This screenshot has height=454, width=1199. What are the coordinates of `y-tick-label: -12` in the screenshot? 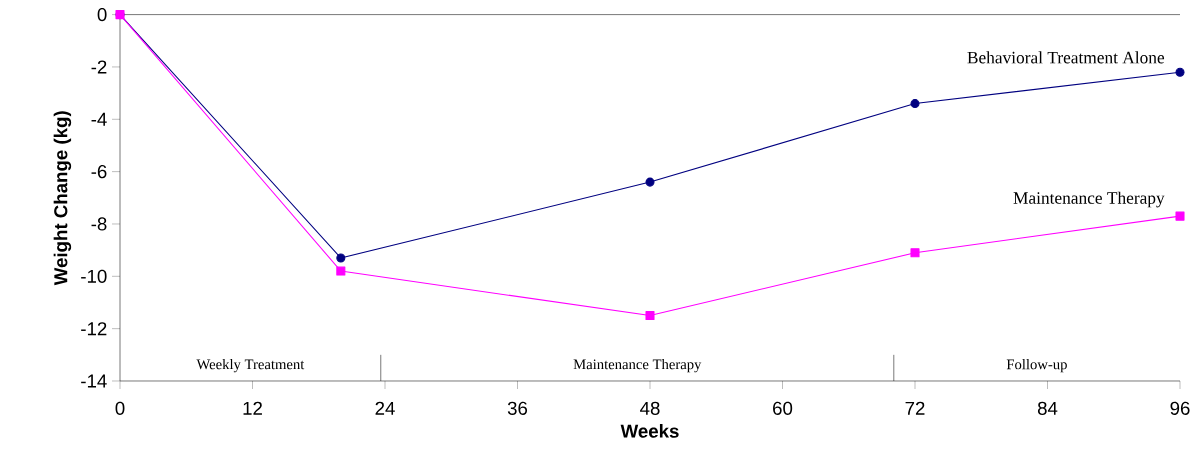 It's located at (94, 329).